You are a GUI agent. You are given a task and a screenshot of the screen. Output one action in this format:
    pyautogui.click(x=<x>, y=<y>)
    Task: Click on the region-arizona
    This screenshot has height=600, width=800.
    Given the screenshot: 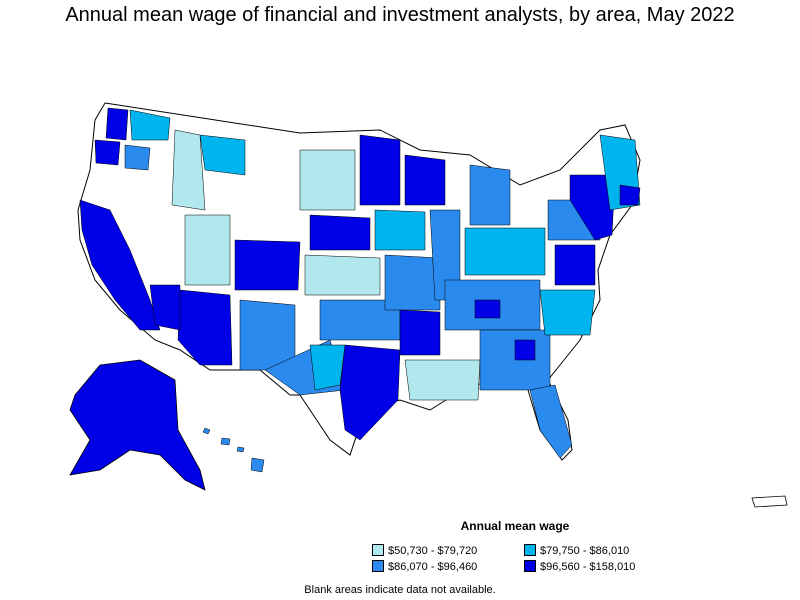 What is the action you would take?
    pyautogui.click(x=205, y=327)
    